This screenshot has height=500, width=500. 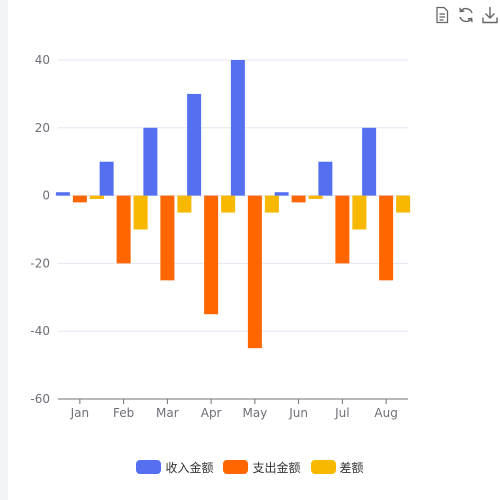 I want to click on legend-item-difference: 差额, so click(x=337, y=467).